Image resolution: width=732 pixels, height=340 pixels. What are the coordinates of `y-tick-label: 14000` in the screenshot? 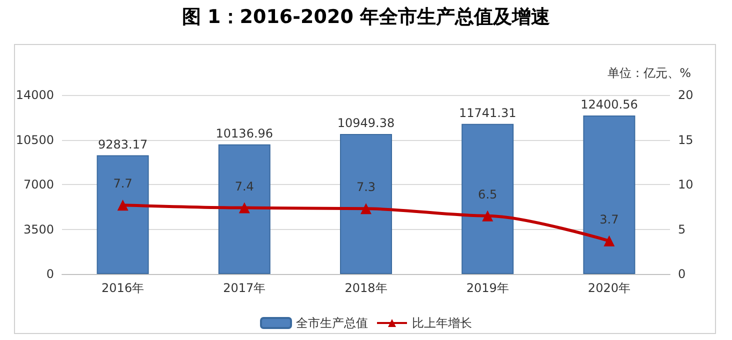 It's located at (35, 95).